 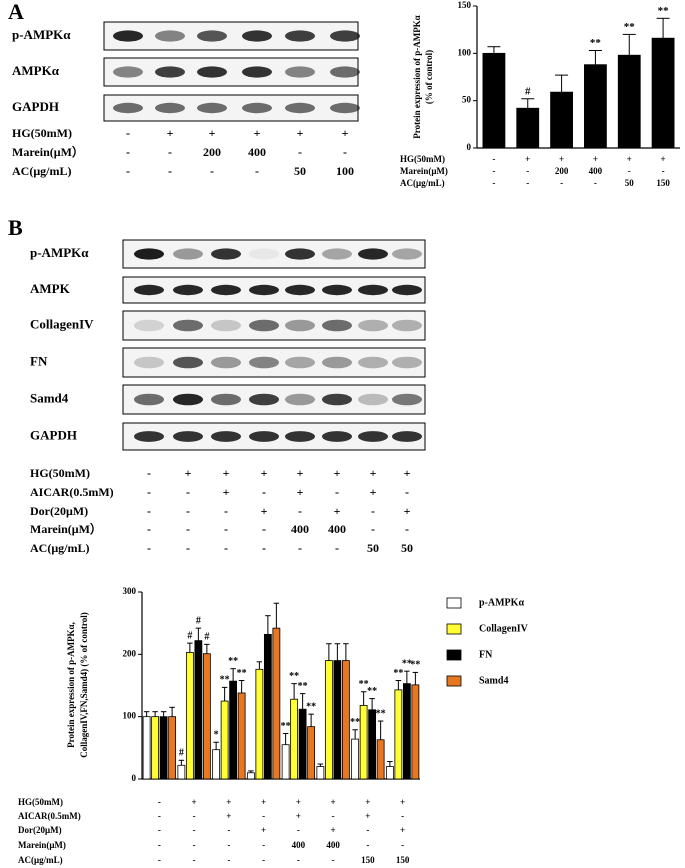 I want to click on y-tick-label: 150, so click(x=465, y=5).